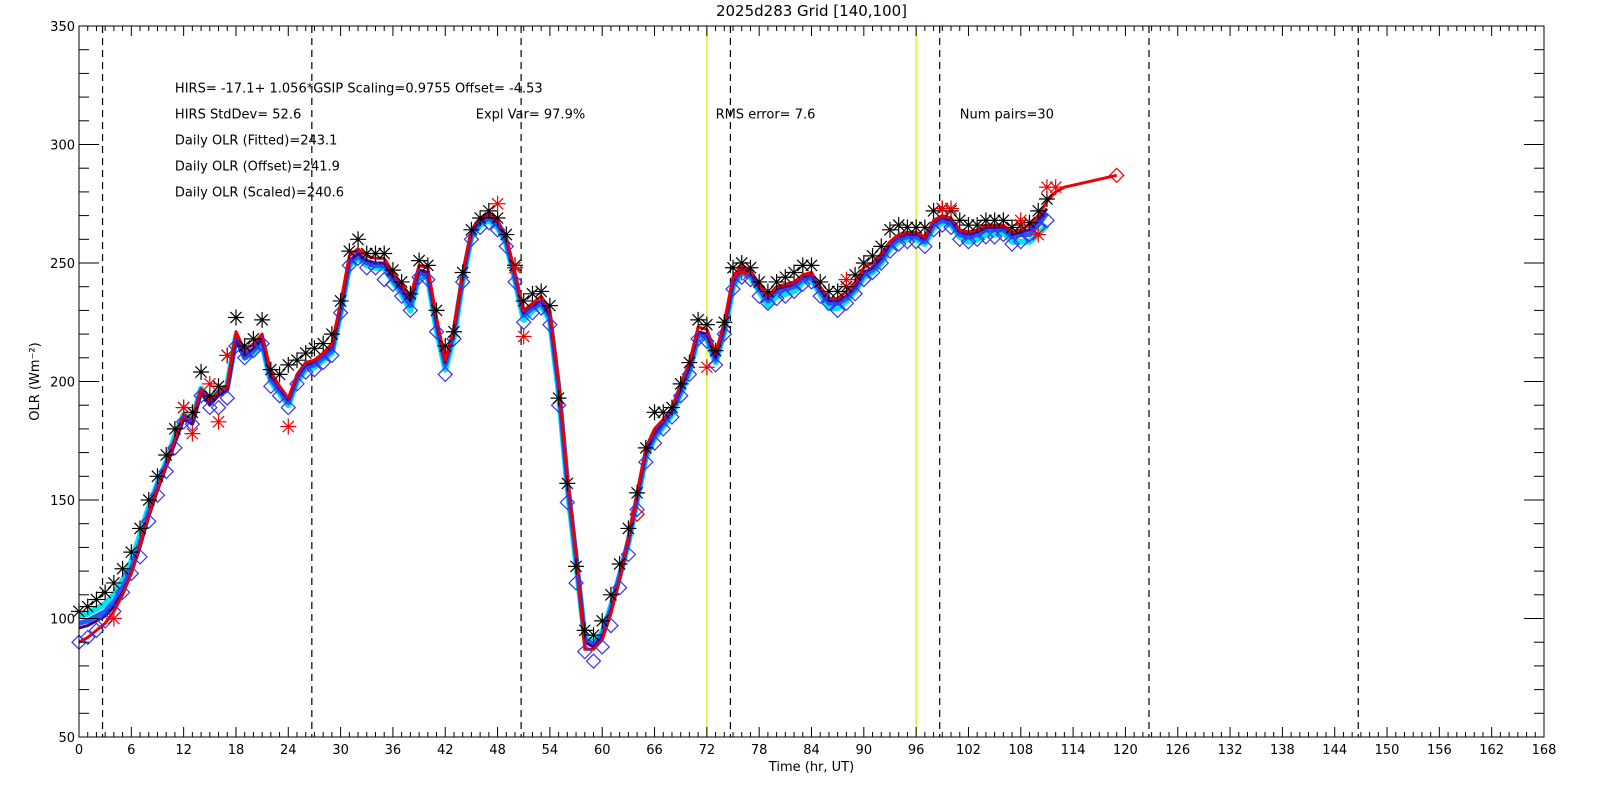 The width and height of the screenshot is (1600, 800). I want to click on x-tick-label: 102, so click(968, 750).